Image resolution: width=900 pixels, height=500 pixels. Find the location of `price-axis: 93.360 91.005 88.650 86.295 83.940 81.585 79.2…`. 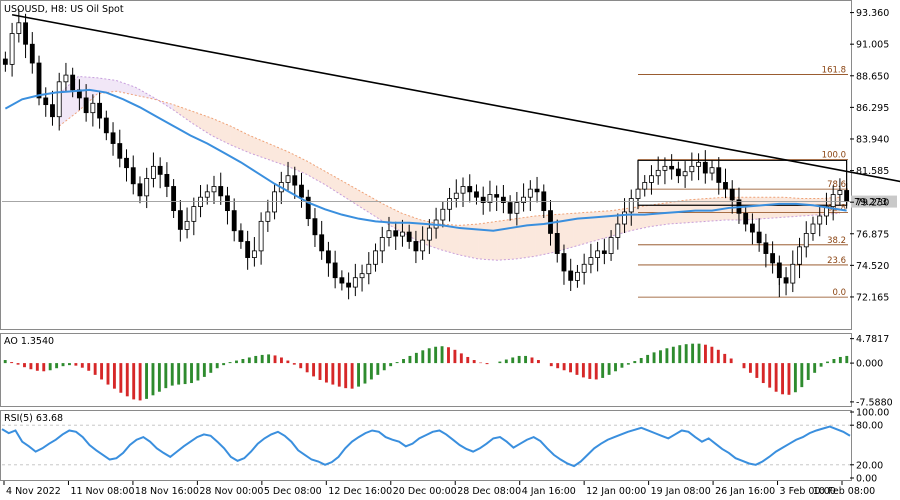

price-axis: 93.360 91.005 88.650 86.295 83.940 81.585 79.2… is located at coordinates (869, 155).